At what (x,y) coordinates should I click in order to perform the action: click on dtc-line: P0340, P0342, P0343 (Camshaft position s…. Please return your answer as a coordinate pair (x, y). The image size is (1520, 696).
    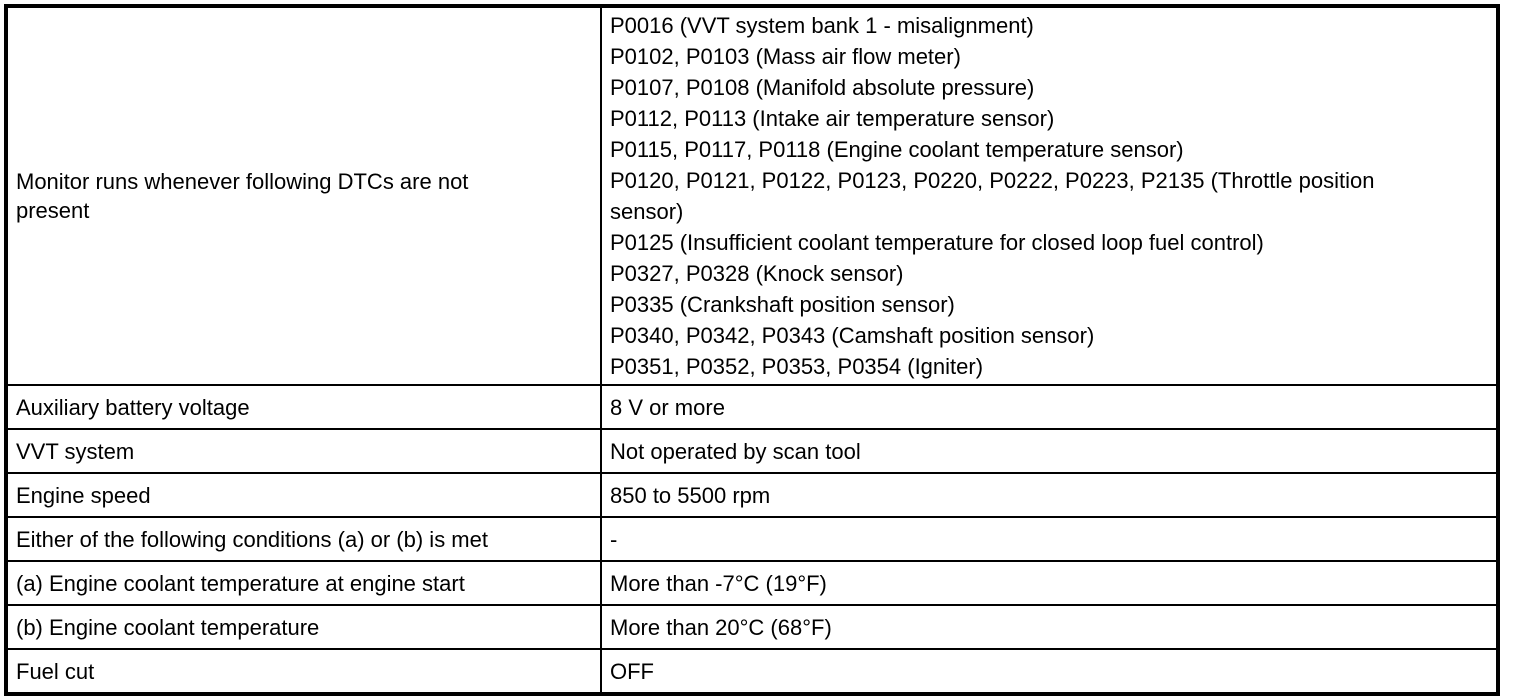
    Looking at the image, I should click on (852, 335).